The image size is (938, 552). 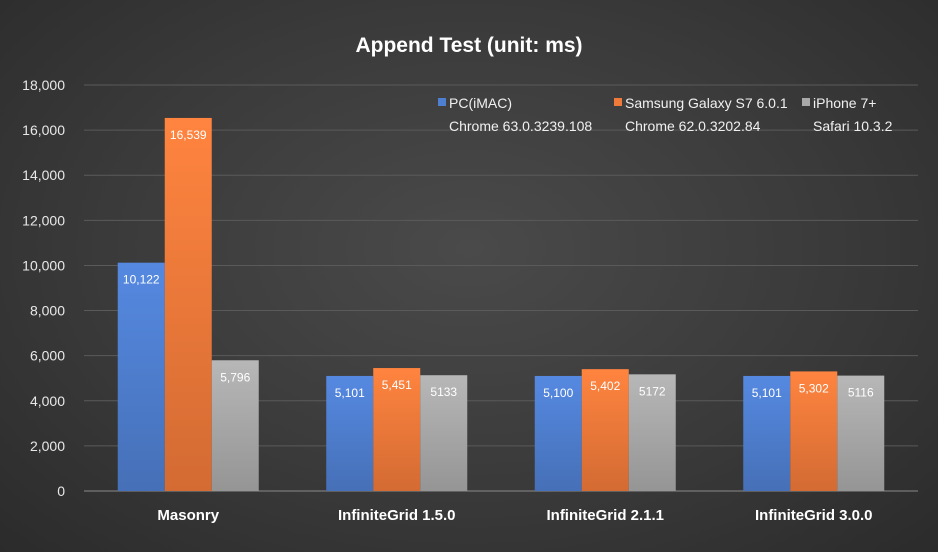 I want to click on data-label: 5116, so click(x=861, y=393).